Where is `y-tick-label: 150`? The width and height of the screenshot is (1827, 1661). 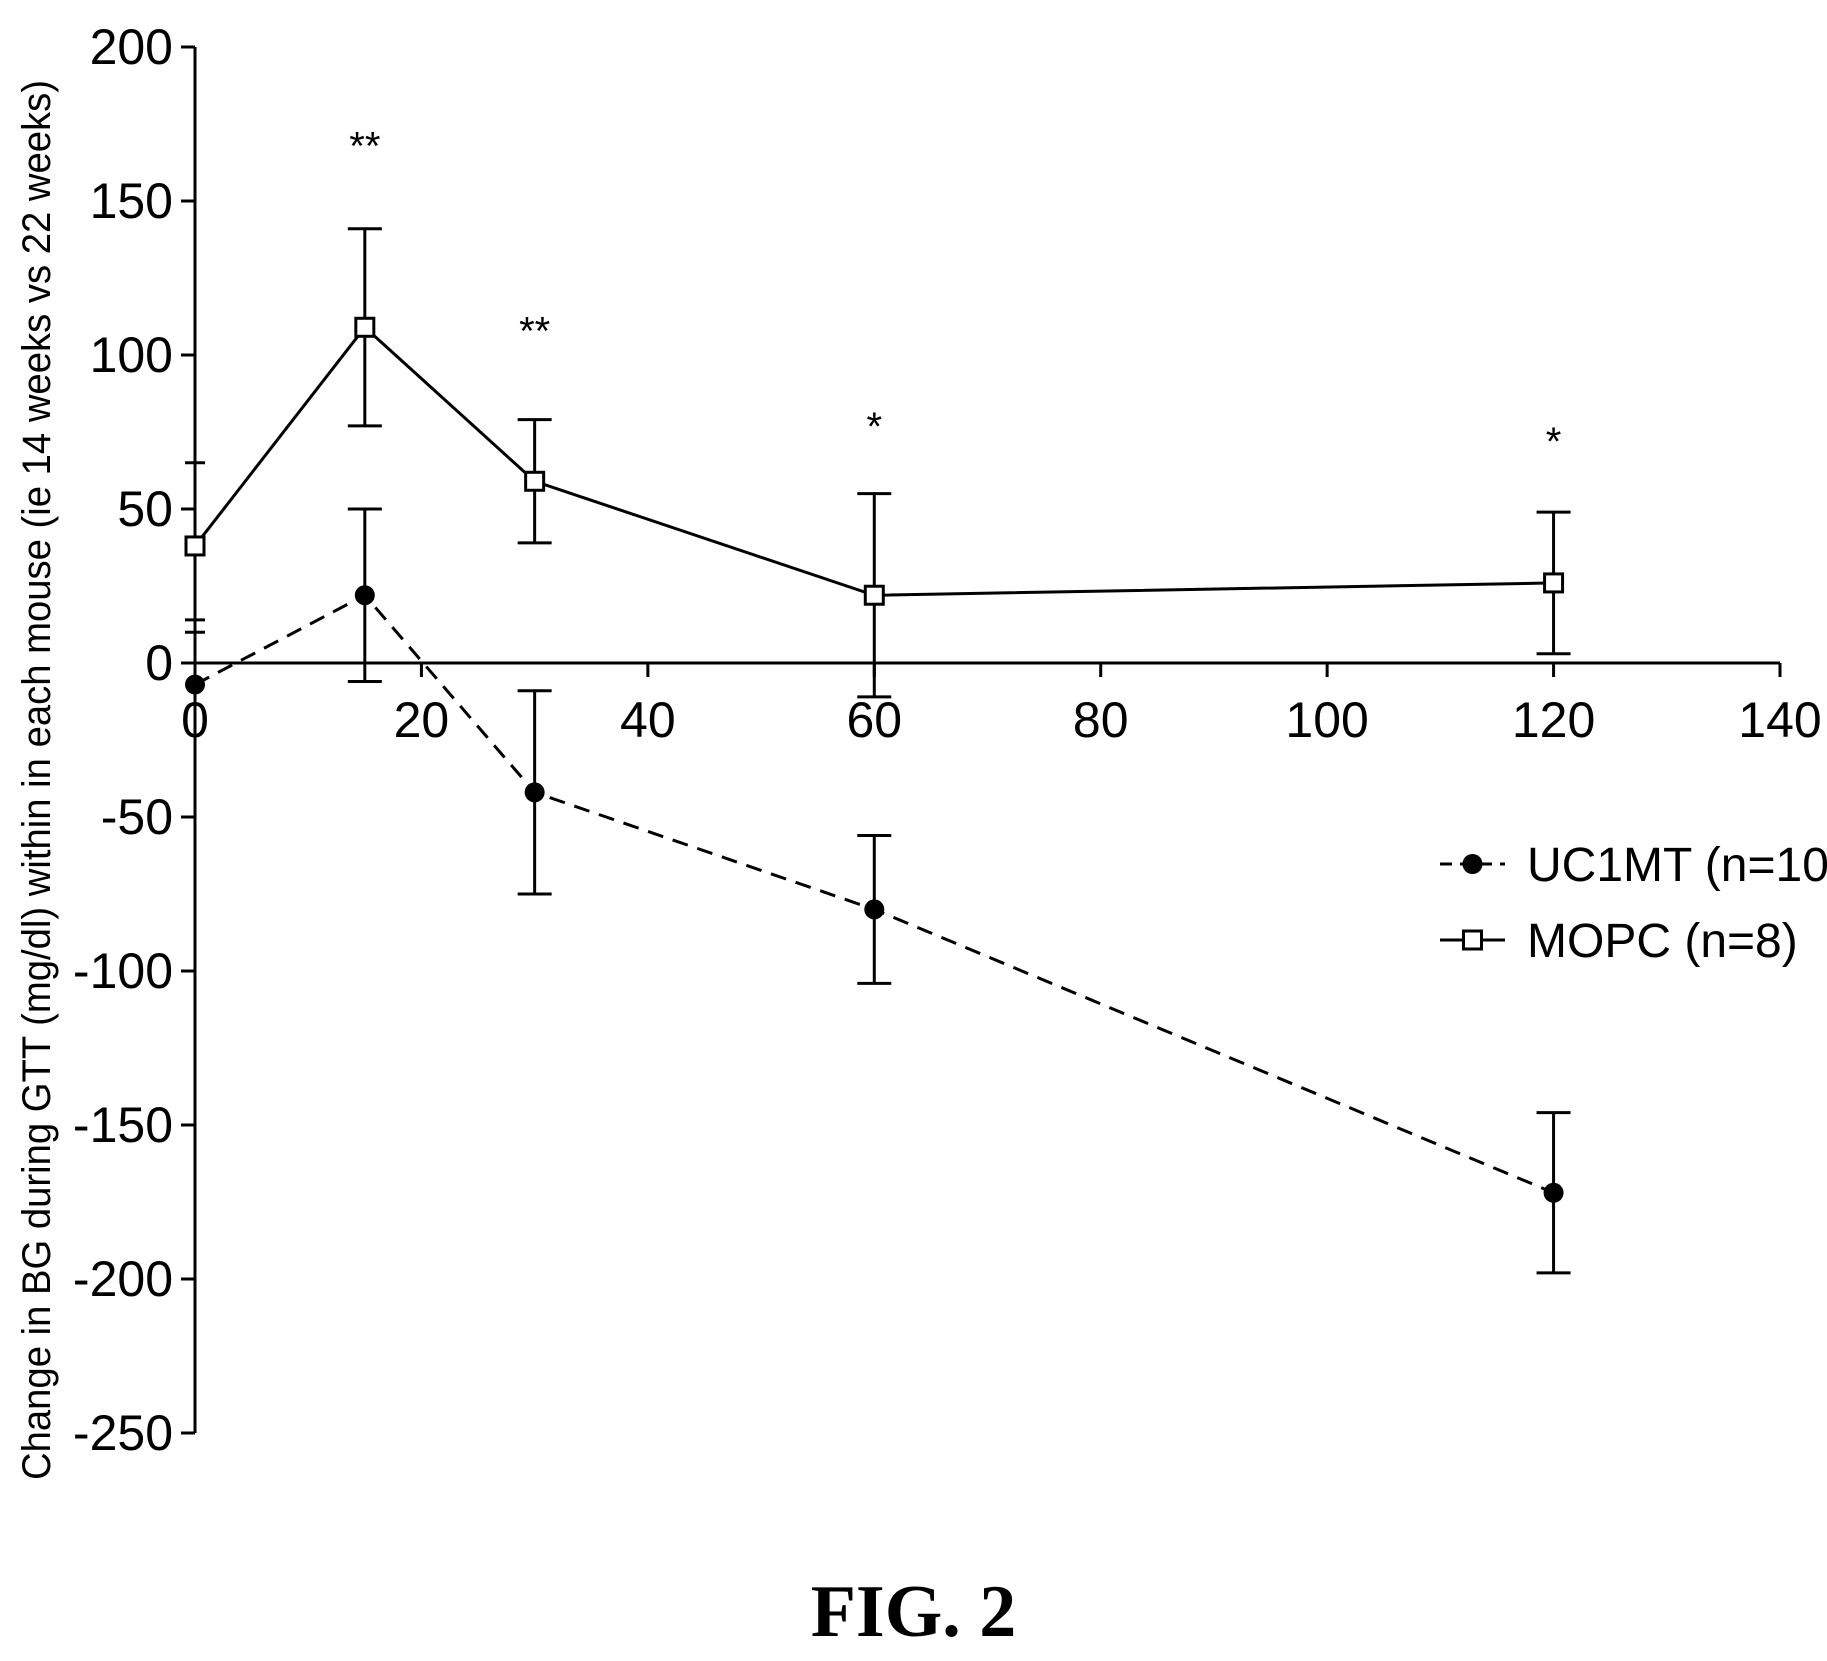 y-tick-label: 150 is located at coordinates (131, 201).